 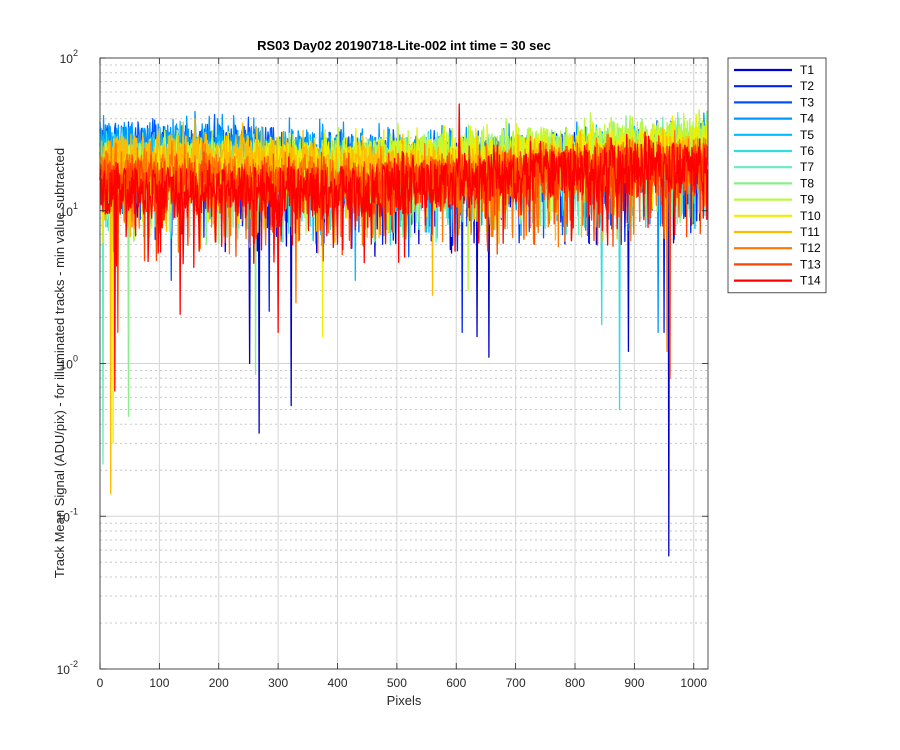 I want to click on x-tick-label: 300, so click(x=278, y=683).